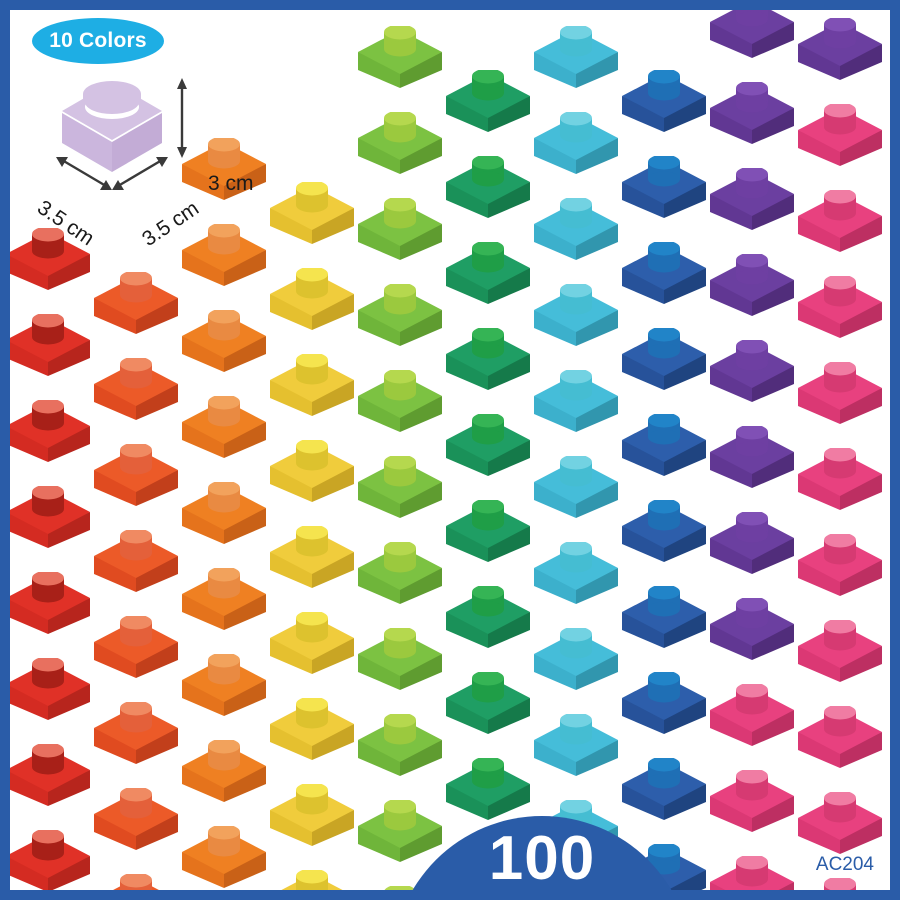 The height and width of the screenshot is (900, 900). I want to click on height-dimension-label: 3 cm, so click(231, 183).